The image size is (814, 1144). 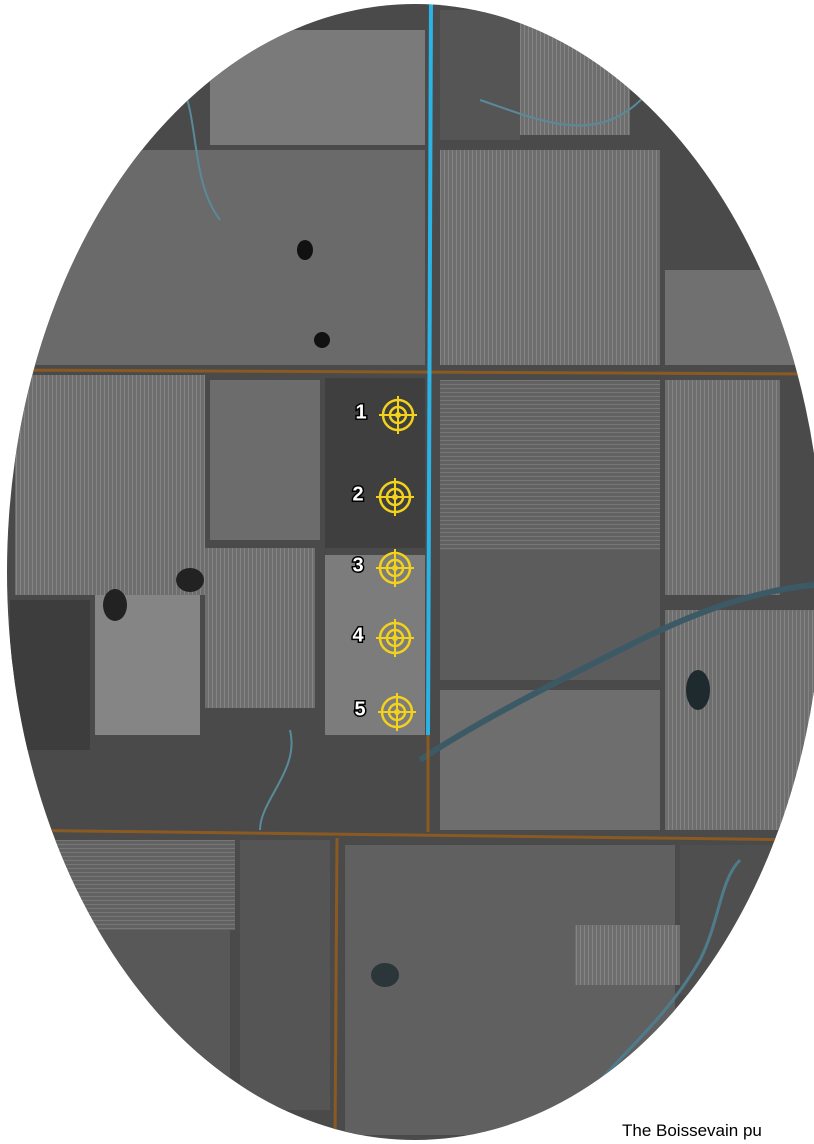 I want to click on marker-group: 1 2 3 4 5, so click(x=384, y=563).